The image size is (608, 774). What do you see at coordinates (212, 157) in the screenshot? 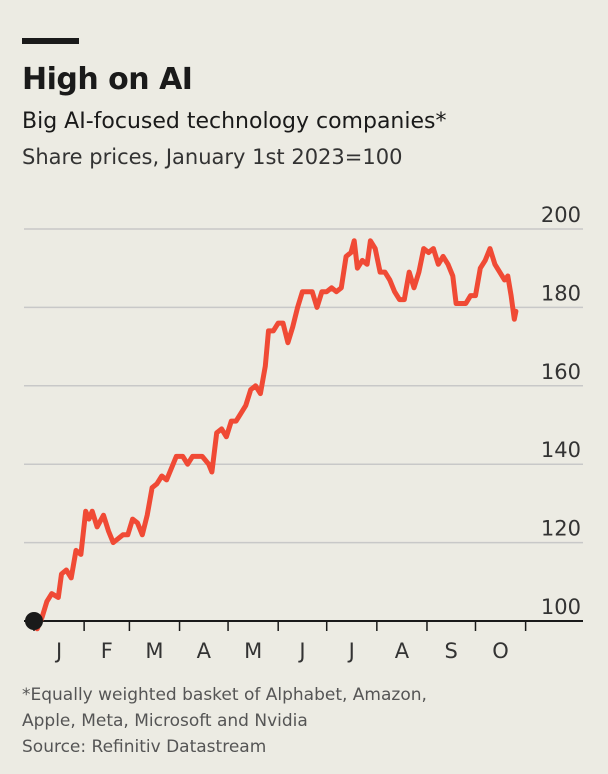
I see `chart-unit-label: Share prices, January 1st 2023=100` at bounding box center [212, 157].